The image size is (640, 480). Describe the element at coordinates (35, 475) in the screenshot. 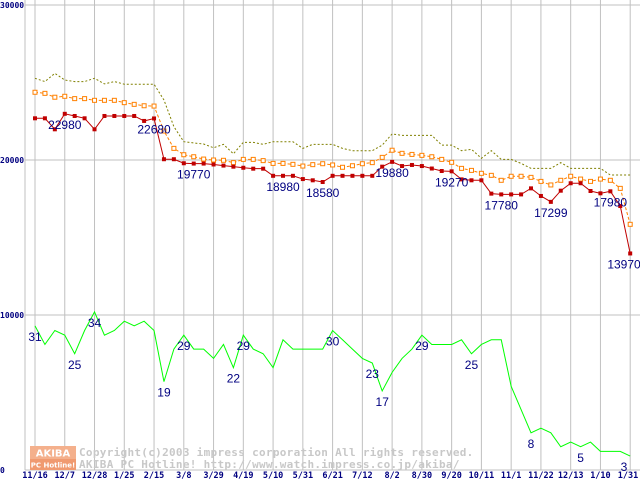

I see `x-tick-label: 11/16` at that location.